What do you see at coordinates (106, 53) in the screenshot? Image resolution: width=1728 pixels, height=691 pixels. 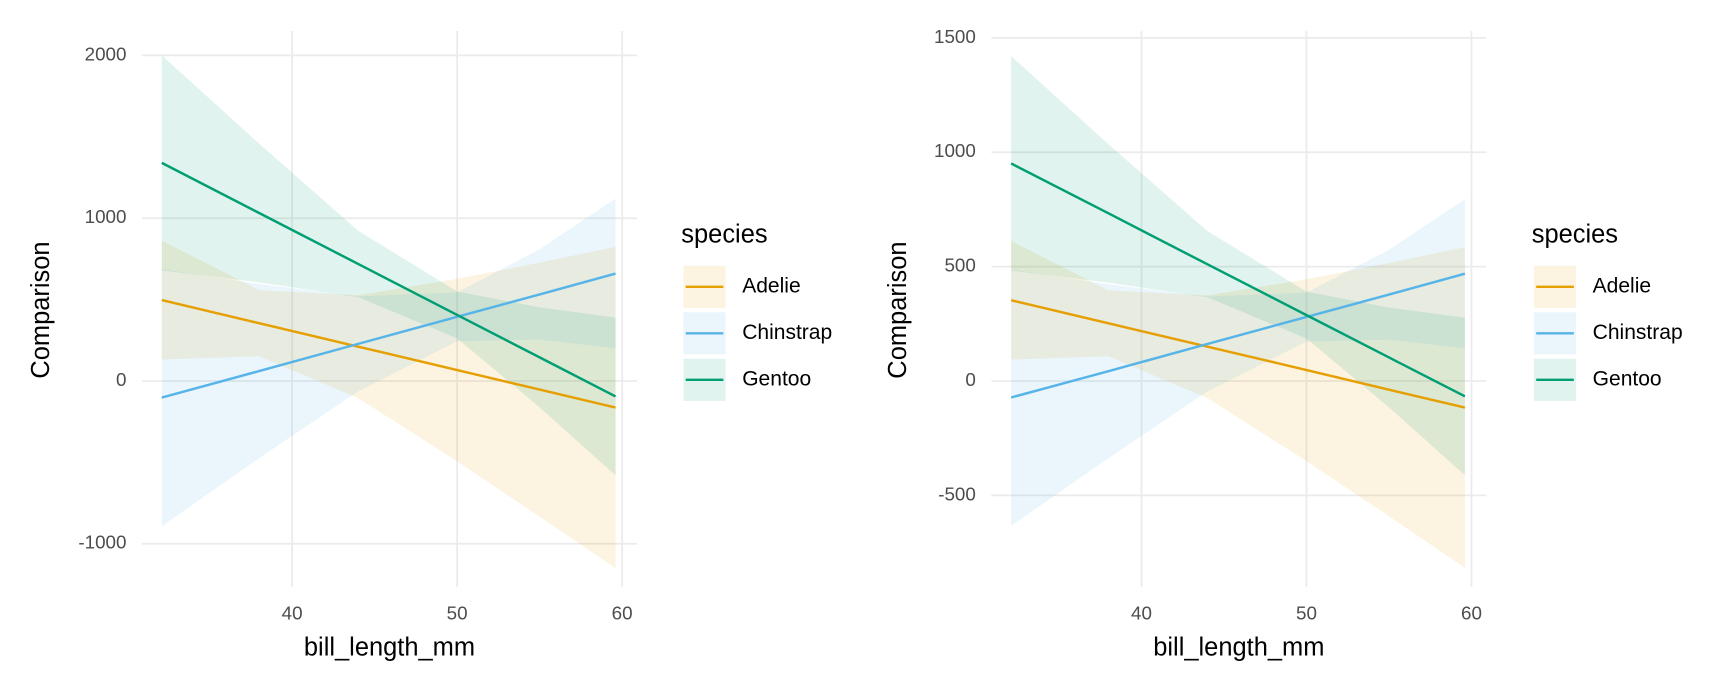 I see `y-tick-label: 2000` at bounding box center [106, 53].